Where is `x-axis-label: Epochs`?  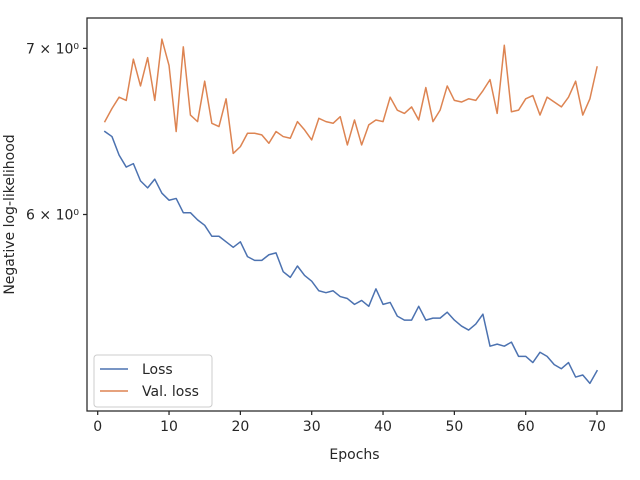
x-axis-label: Epochs is located at coordinates (354, 455).